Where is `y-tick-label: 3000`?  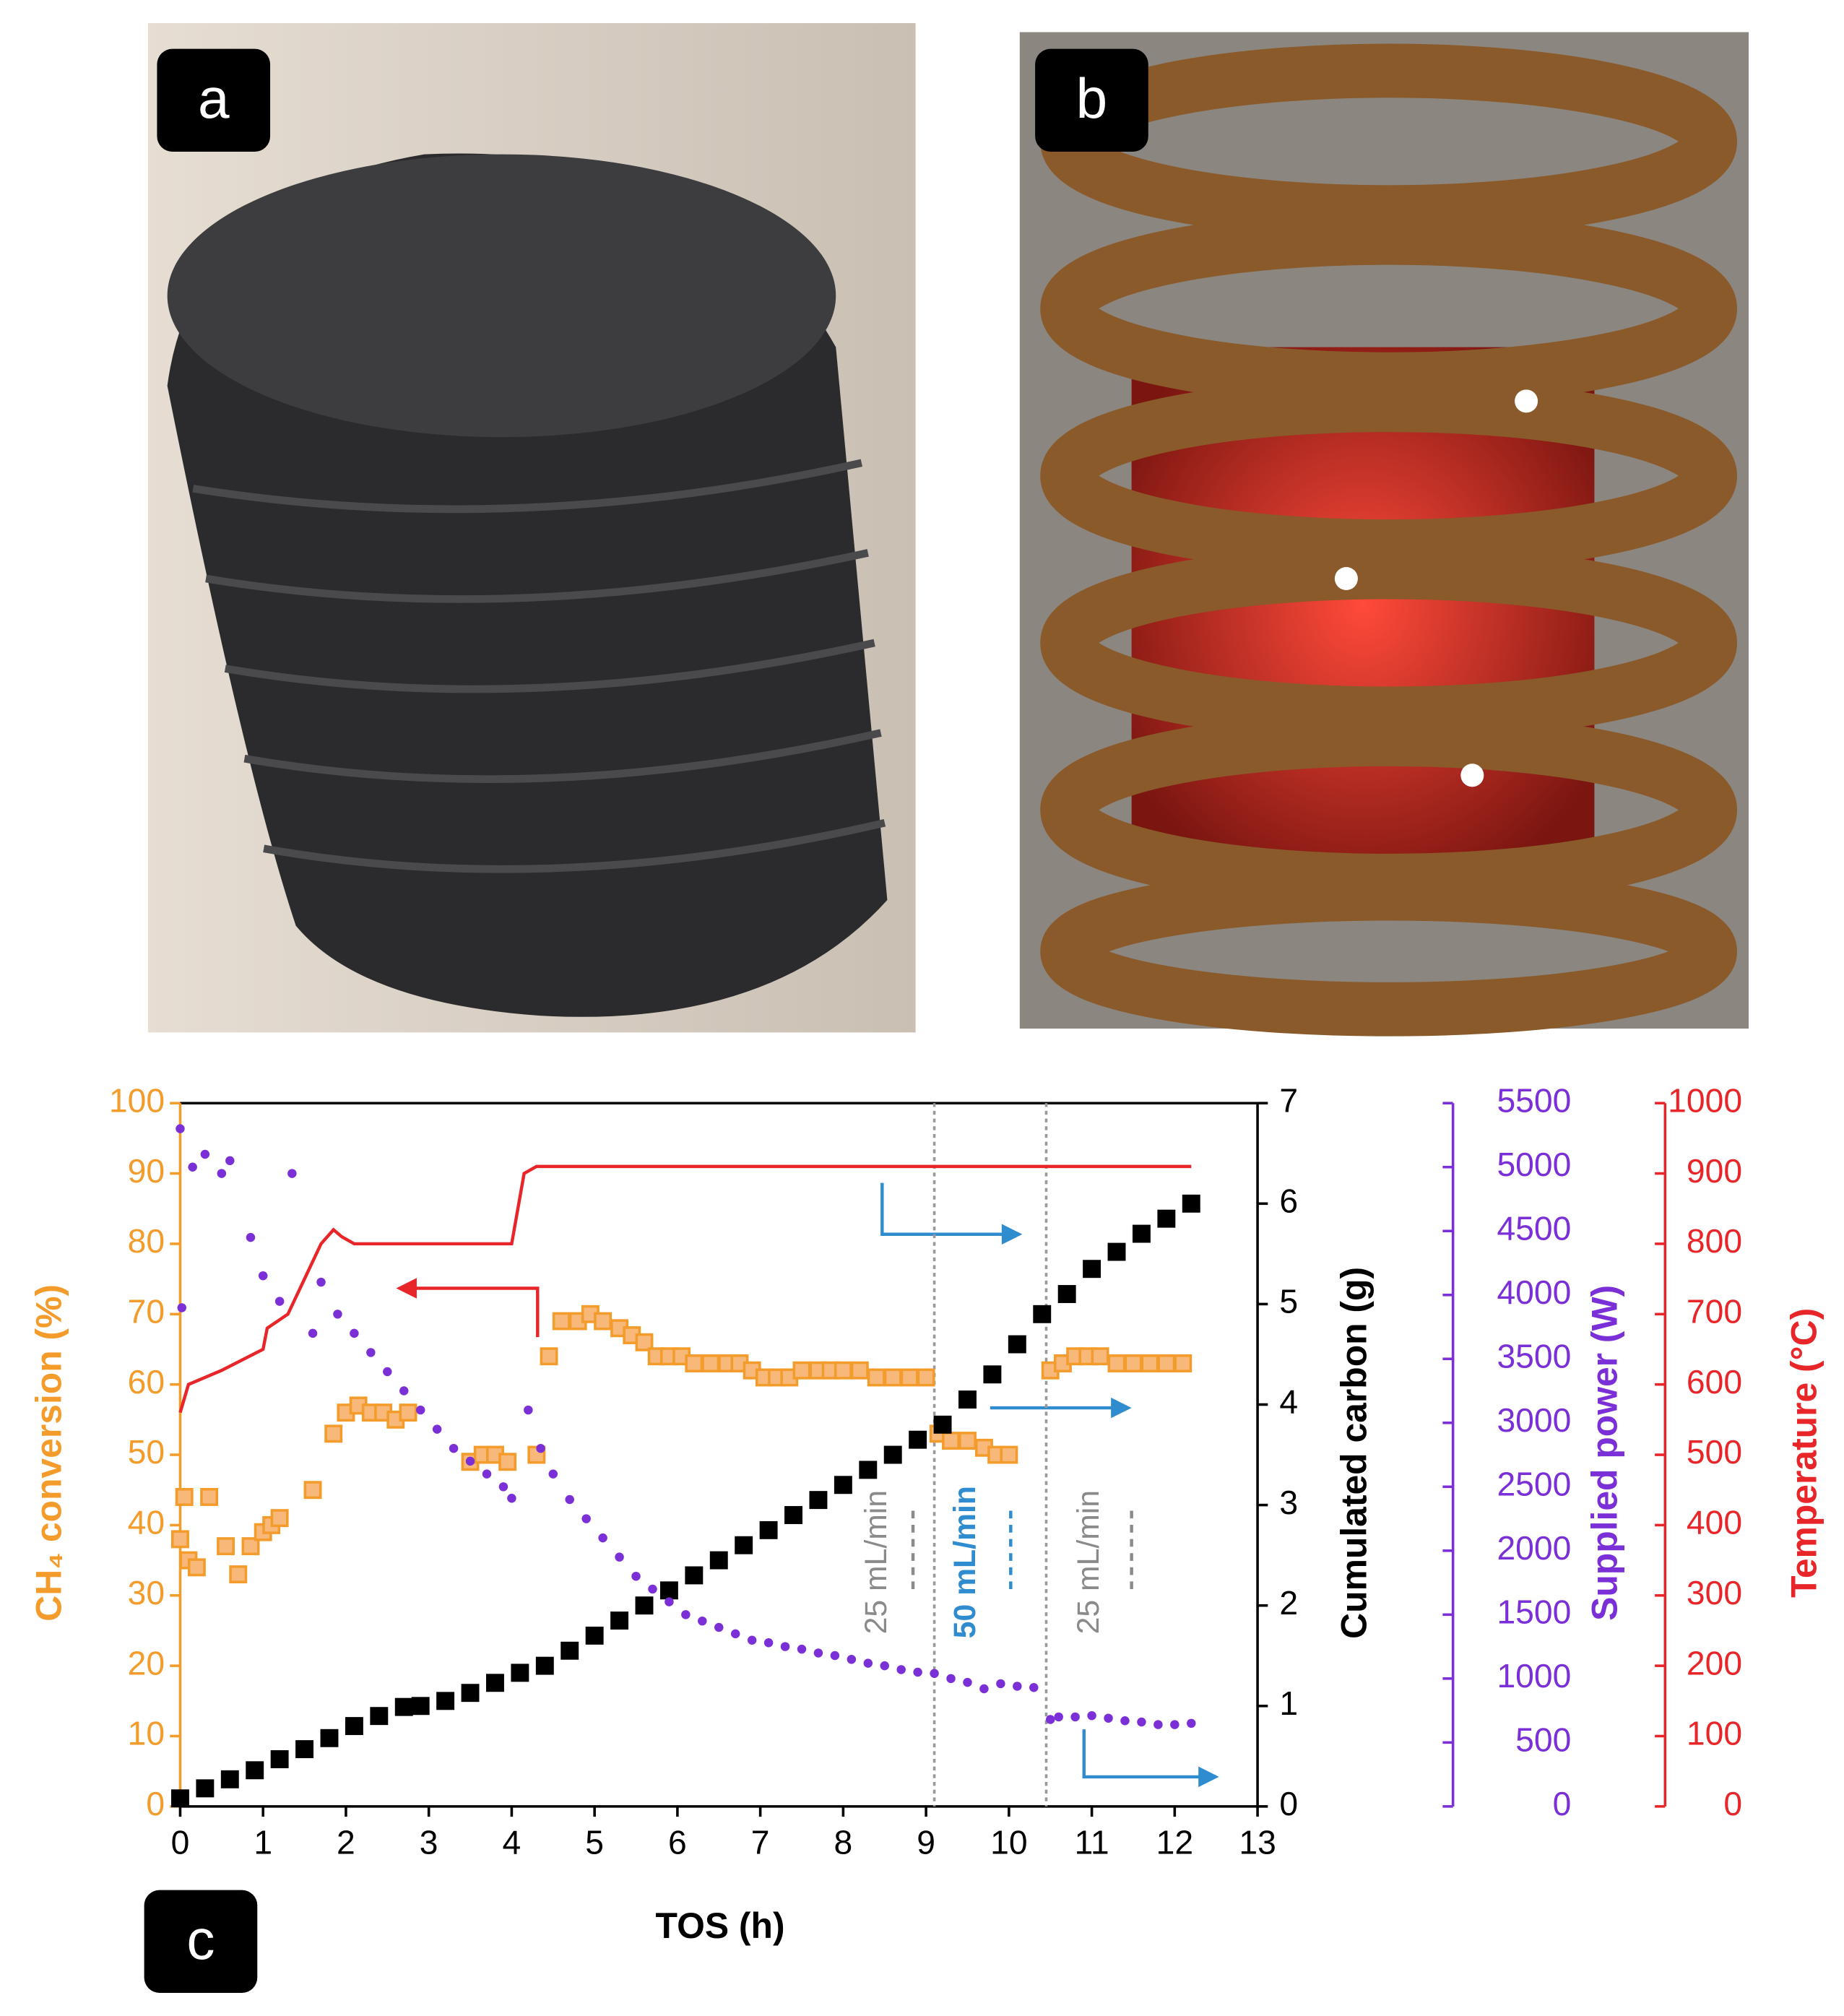
y-tick-label: 3000 is located at coordinates (1534, 1420).